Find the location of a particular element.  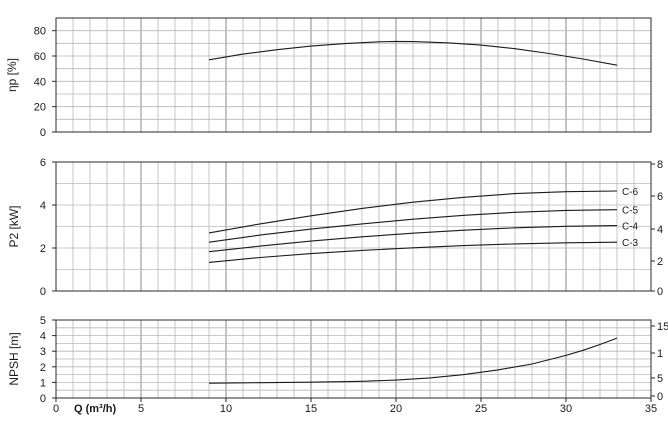

right-axis-tick-label: 6 is located at coordinates (660, 197).